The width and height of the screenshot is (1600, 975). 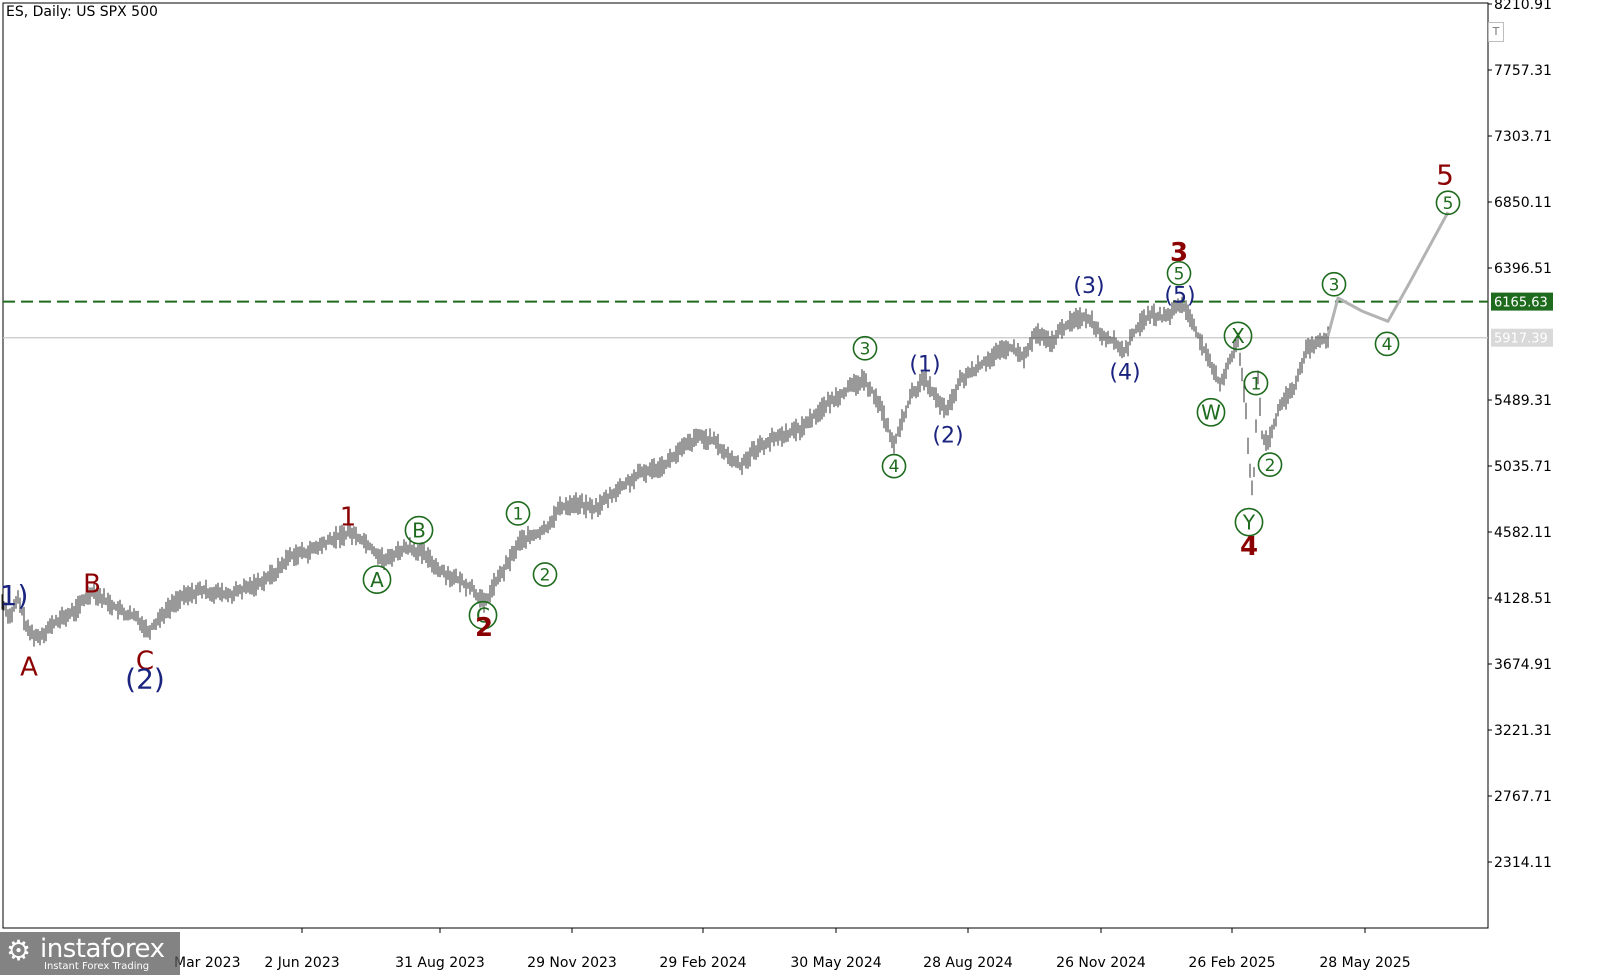 What do you see at coordinates (1523, 467) in the screenshot?
I see `y-tick-label: 5035.71` at bounding box center [1523, 467].